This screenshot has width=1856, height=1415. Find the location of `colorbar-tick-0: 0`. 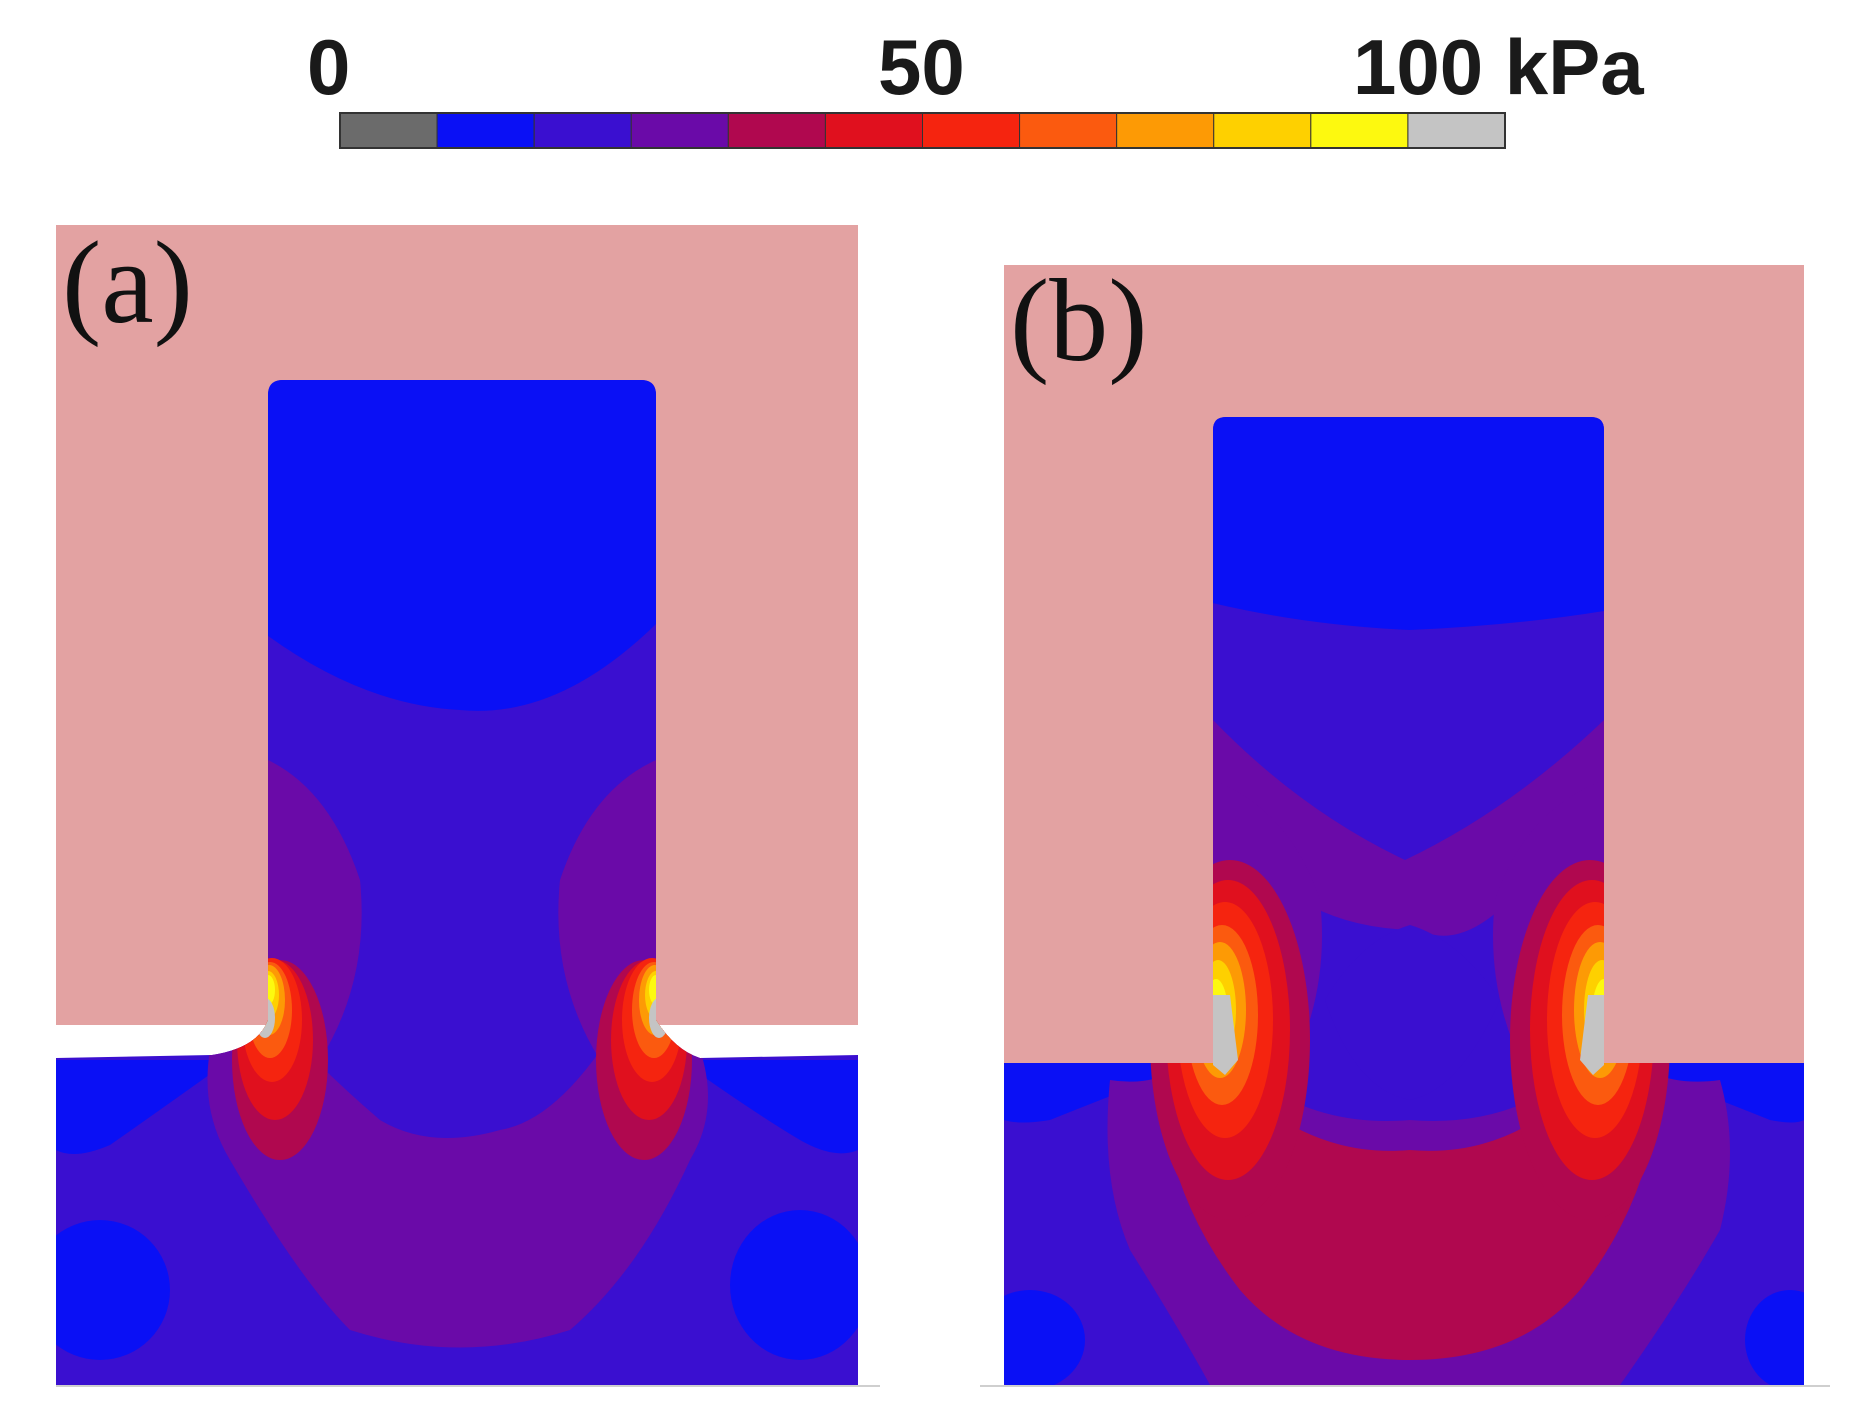

colorbar-tick-0: 0 is located at coordinates (329, 67).